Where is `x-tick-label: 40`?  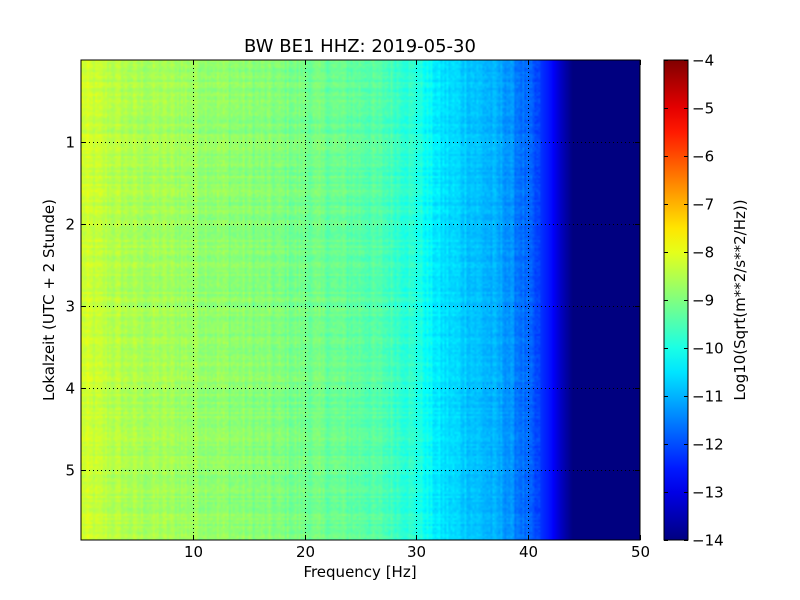 x-tick-label: 40 is located at coordinates (528, 552).